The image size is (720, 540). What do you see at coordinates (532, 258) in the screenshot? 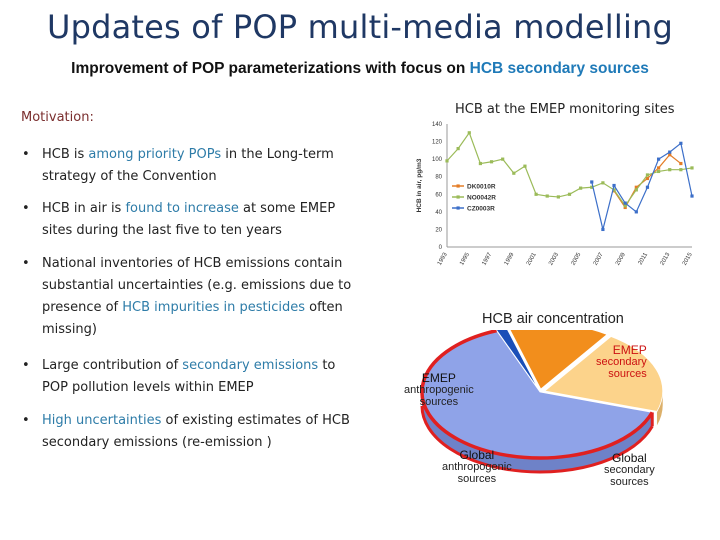
I see `x-tick-label: 2001` at bounding box center [532, 258].